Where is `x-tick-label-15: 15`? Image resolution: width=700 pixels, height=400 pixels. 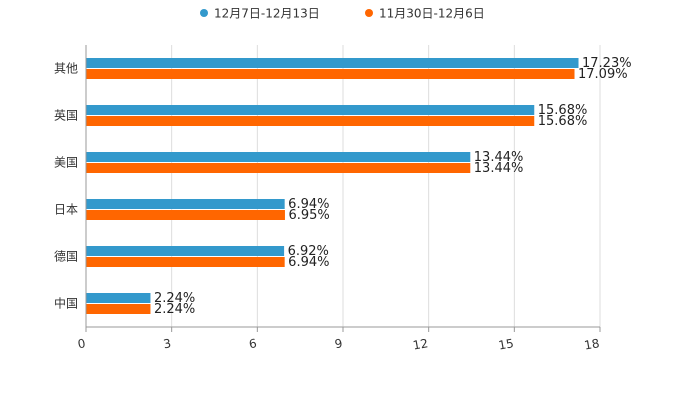
x-tick-label-15: 15 is located at coordinates (505, 344).